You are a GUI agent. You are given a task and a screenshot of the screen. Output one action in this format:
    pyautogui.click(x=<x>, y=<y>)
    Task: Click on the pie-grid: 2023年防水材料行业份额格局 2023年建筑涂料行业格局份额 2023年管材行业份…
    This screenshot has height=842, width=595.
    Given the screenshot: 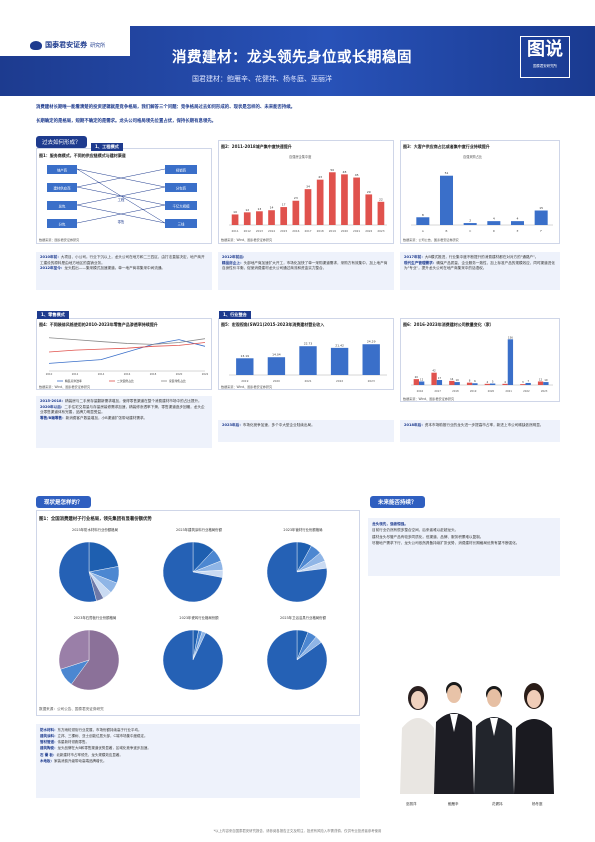 What is the action you would take?
    pyautogui.click(x=199, y=615)
    